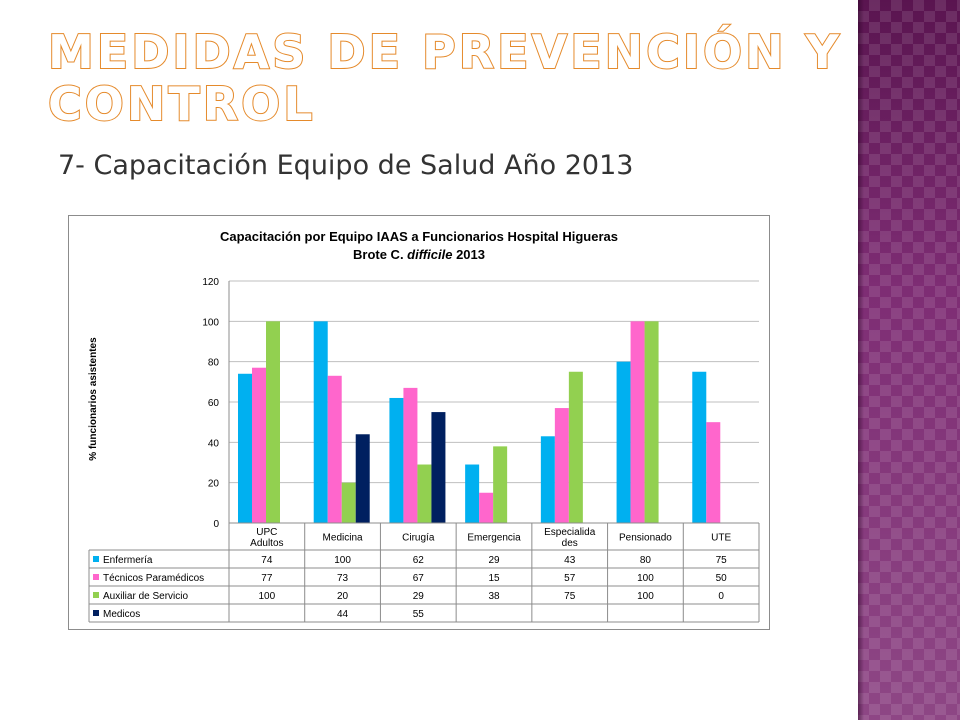 The image size is (960, 720). What do you see at coordinates (721, 538) in the screenshot?
I see `category-label: UTE` at bounding box center [721, 538].